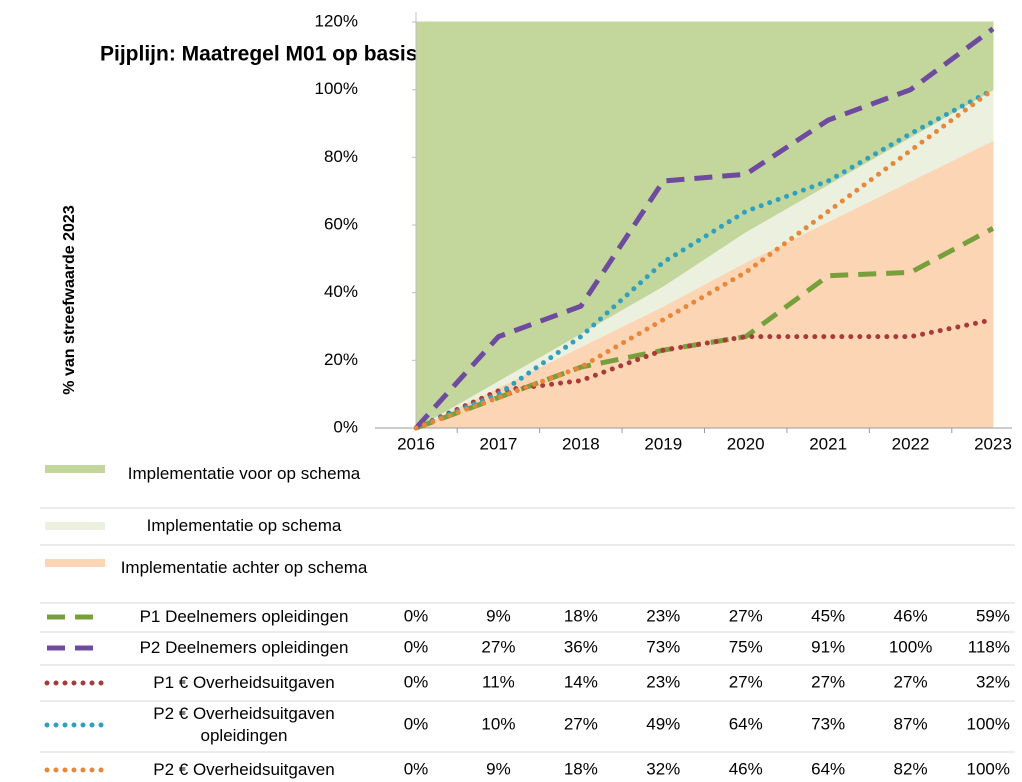 Image resolution: width=1022 pixels, height=782 pixels. Describe the element at coordinates (663, 443) in the screenshot. I see `x-tick-label: 2019` at that location.